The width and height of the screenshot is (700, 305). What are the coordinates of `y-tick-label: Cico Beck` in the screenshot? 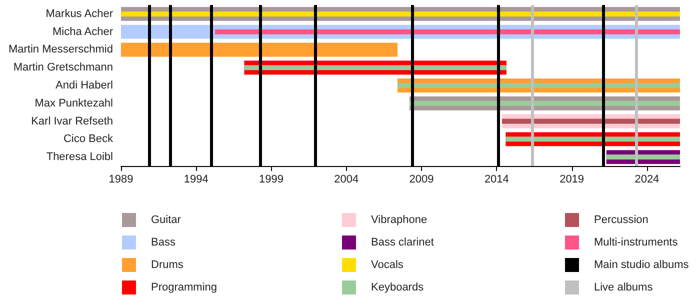 It's located at (88, 139).